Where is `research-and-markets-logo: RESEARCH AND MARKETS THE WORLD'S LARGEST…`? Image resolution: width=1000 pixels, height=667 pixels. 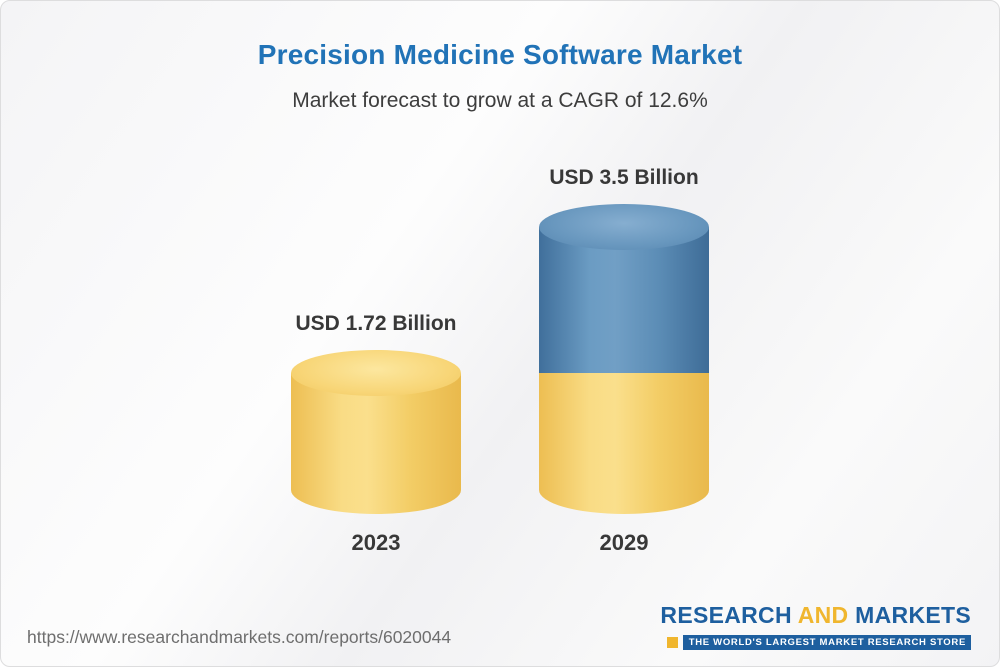 research-and-markets-logo: RESEARCH AND MARKETS THE WORLD'S LARGEST… is located at coordinates (815, 626).